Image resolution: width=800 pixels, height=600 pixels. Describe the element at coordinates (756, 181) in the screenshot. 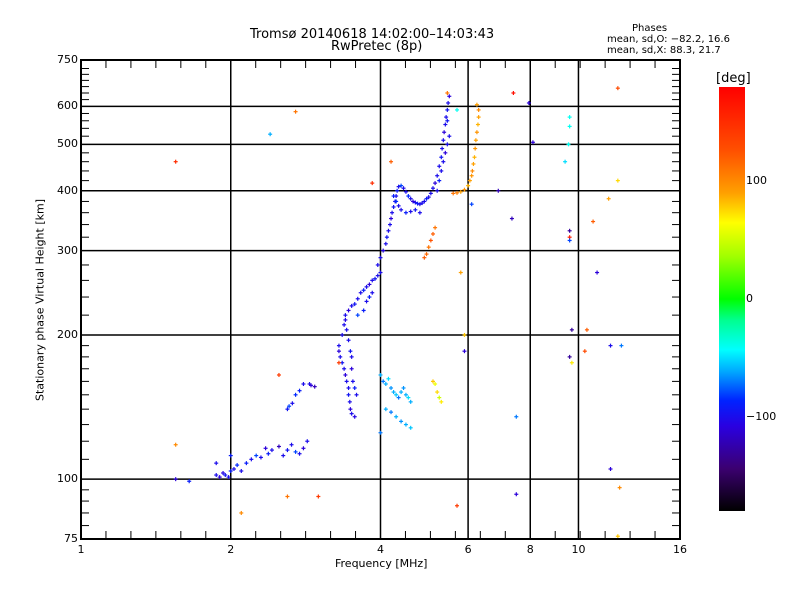

I see `colorbar-tick-label: 100` at that location.